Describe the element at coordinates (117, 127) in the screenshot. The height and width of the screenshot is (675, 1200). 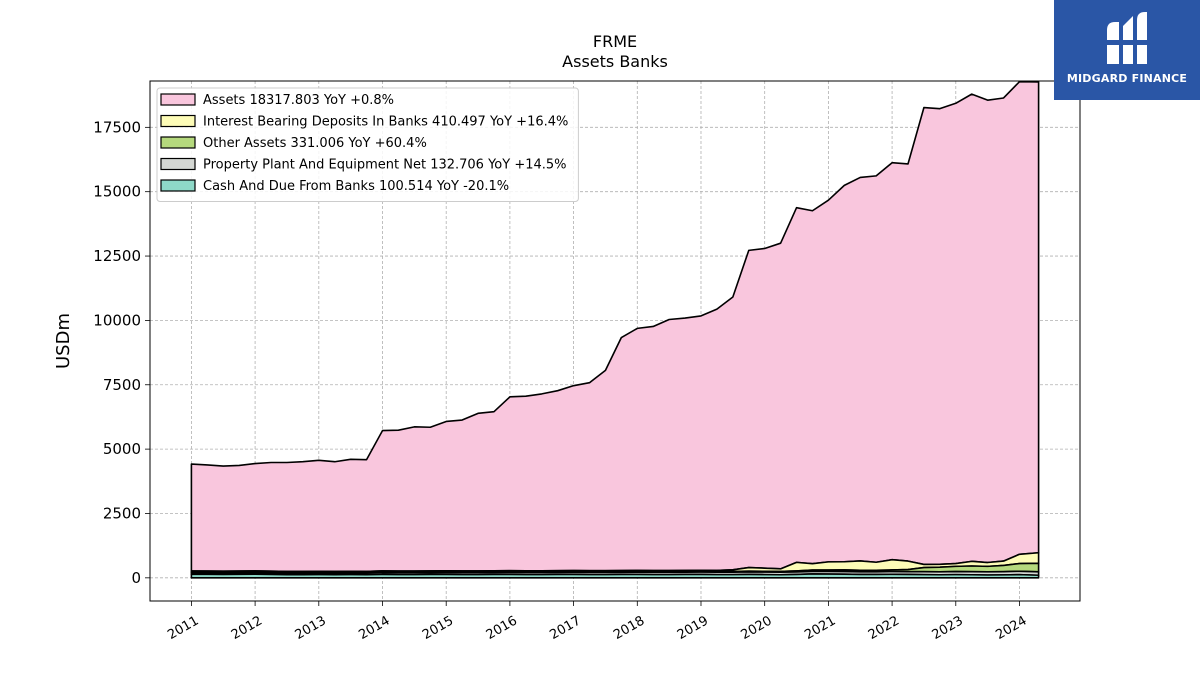
I see `y-tick-label: 17500` at that location.